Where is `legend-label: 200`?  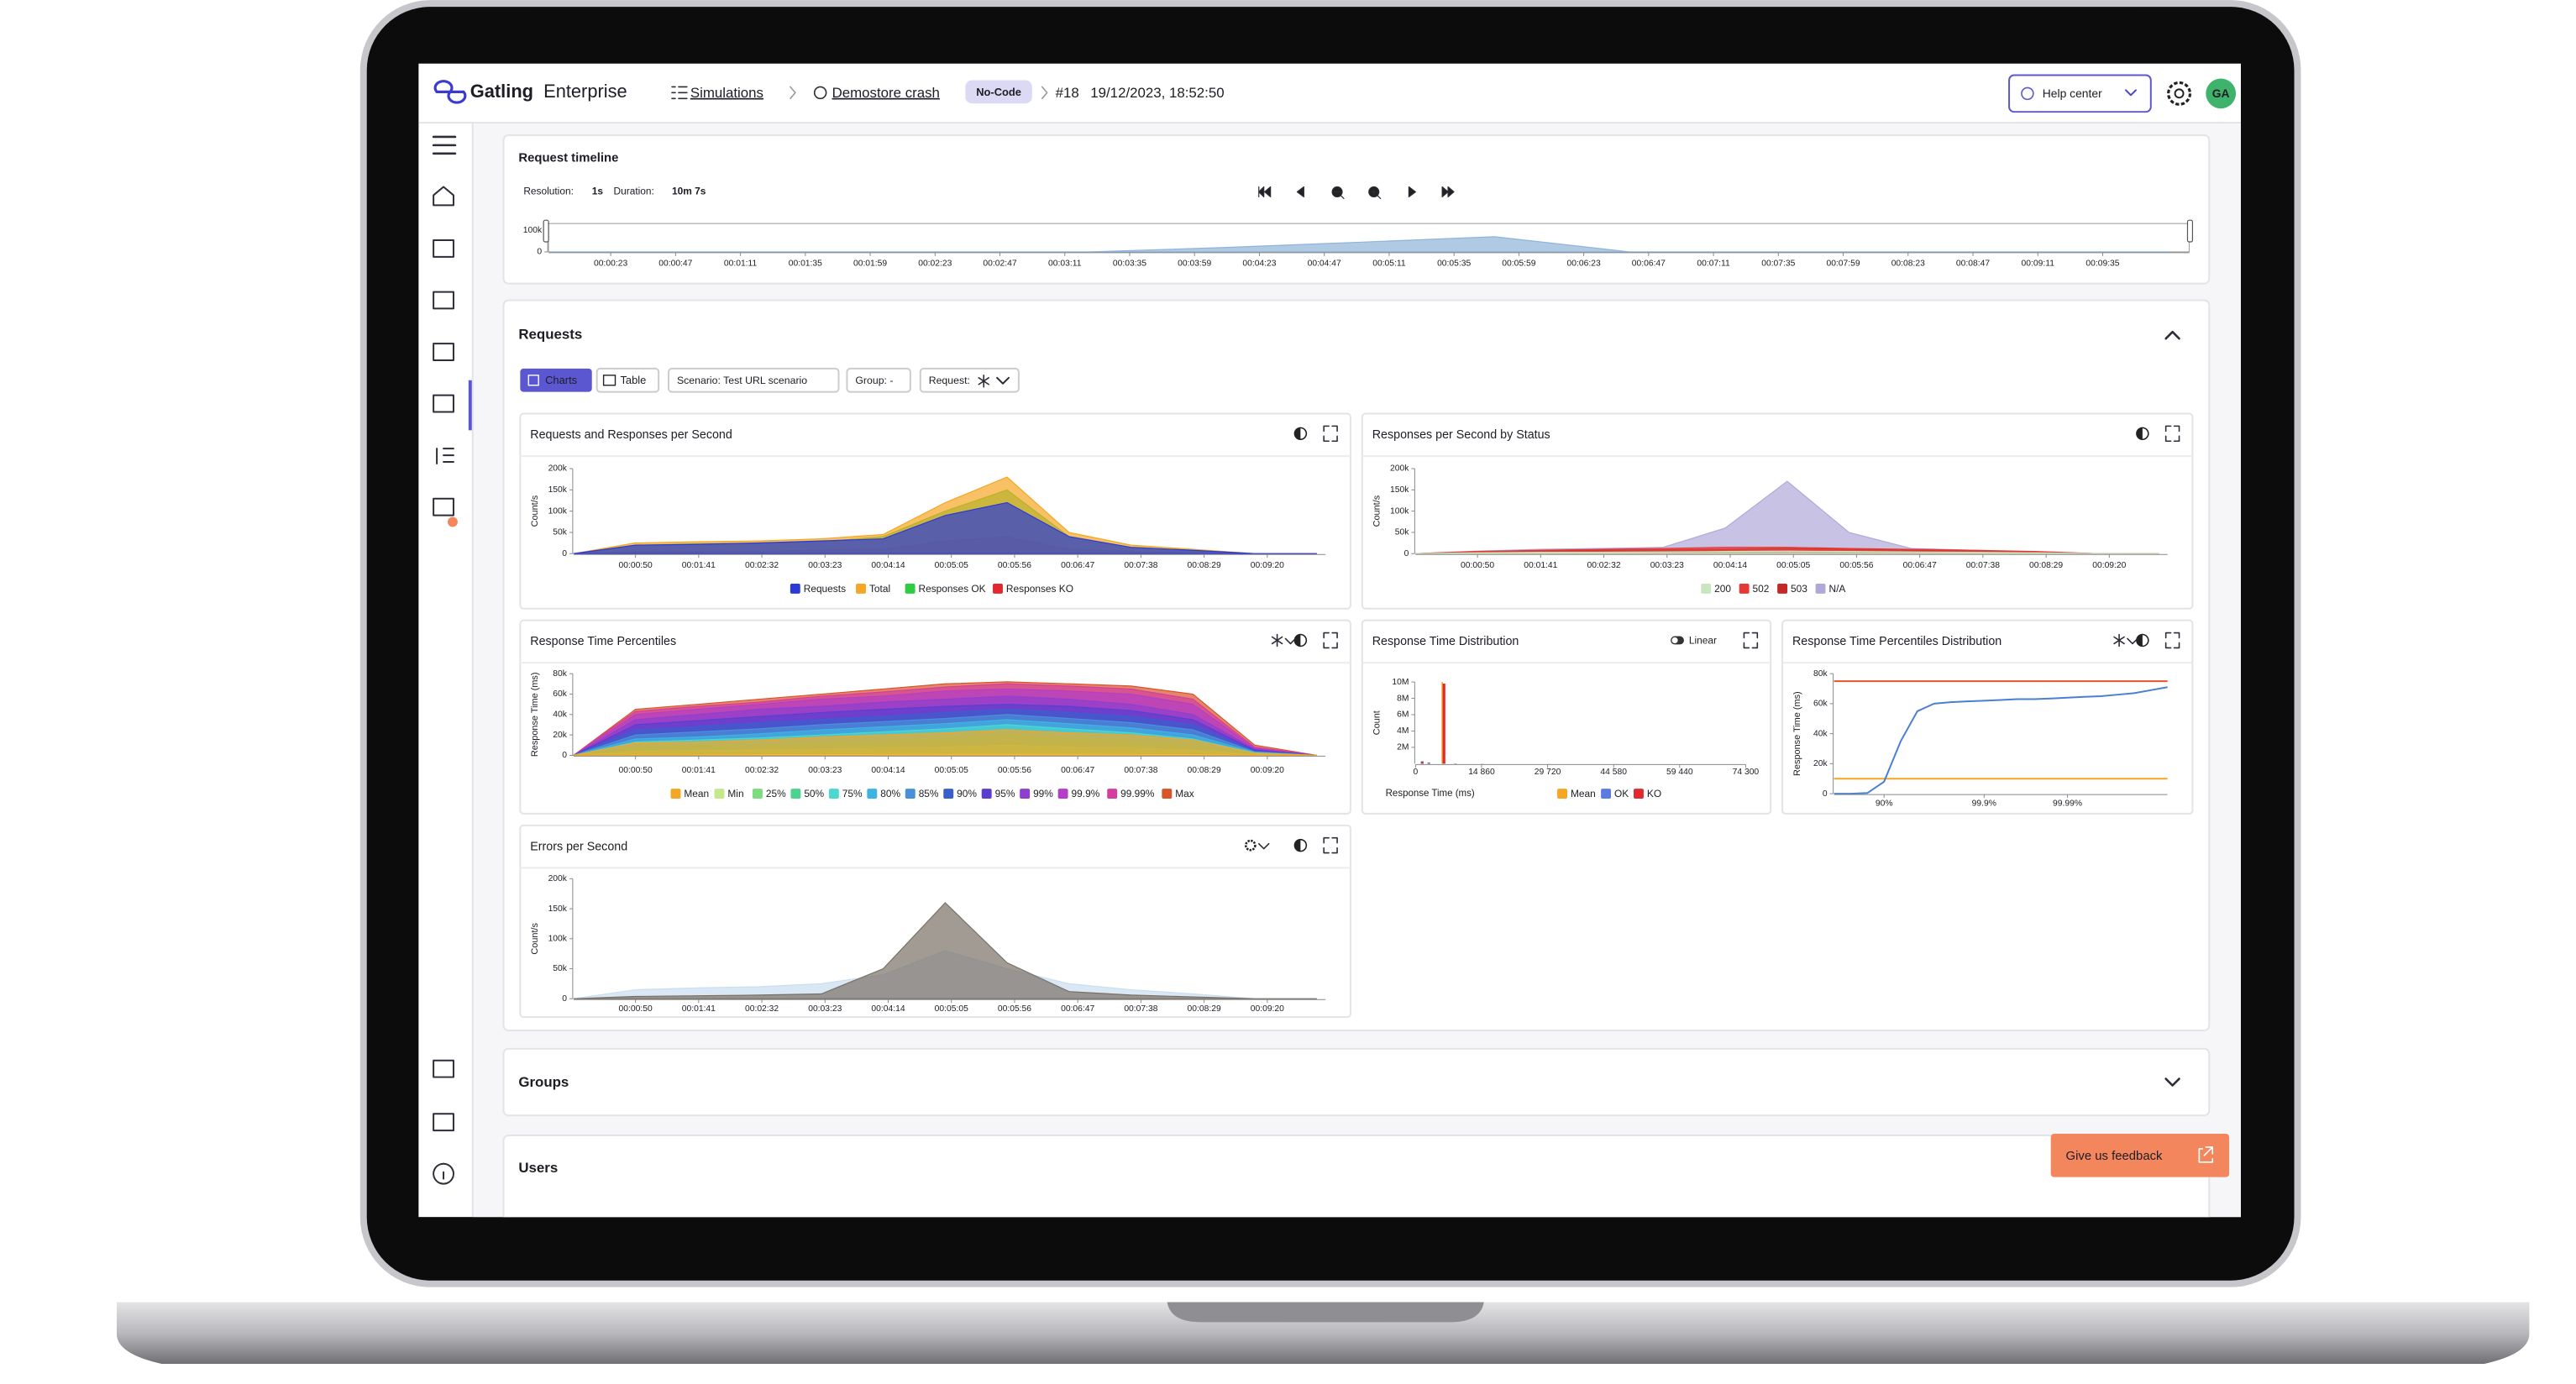
legend-label: 200 is located at coordinates (1722, 589).